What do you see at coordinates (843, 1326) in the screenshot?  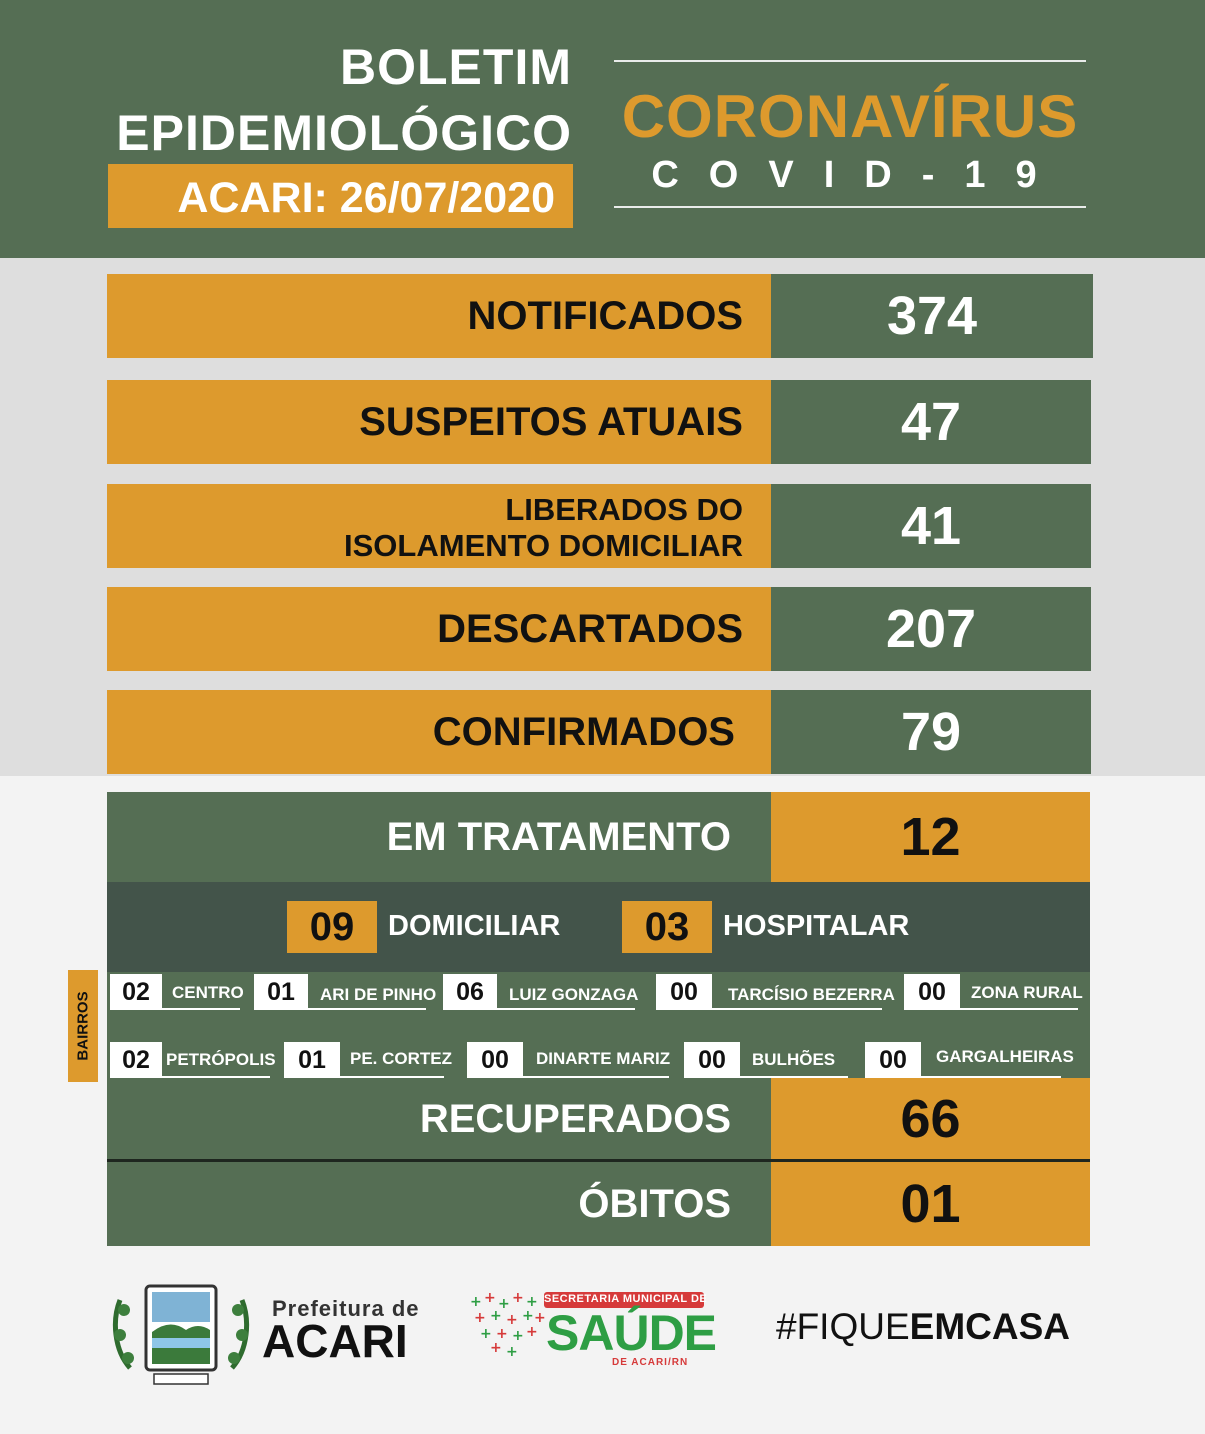 I see `hashtag-part1: #FIQUE` at bounding box center [843, 1326].